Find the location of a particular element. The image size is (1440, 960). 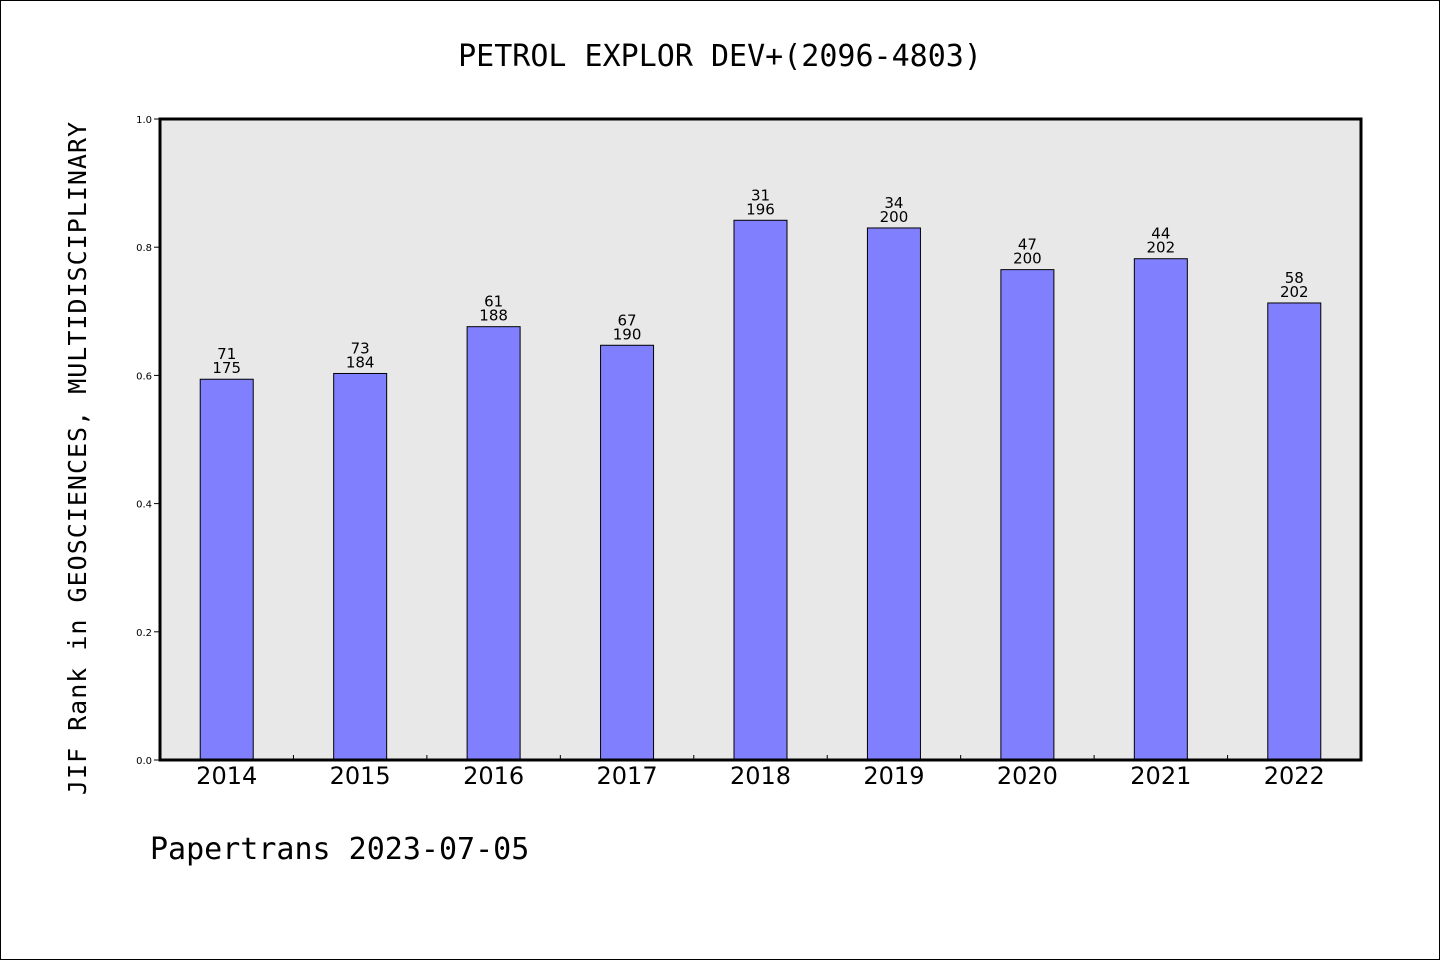

y-tick-label: 0.6 is located at coordinates (144, 376).